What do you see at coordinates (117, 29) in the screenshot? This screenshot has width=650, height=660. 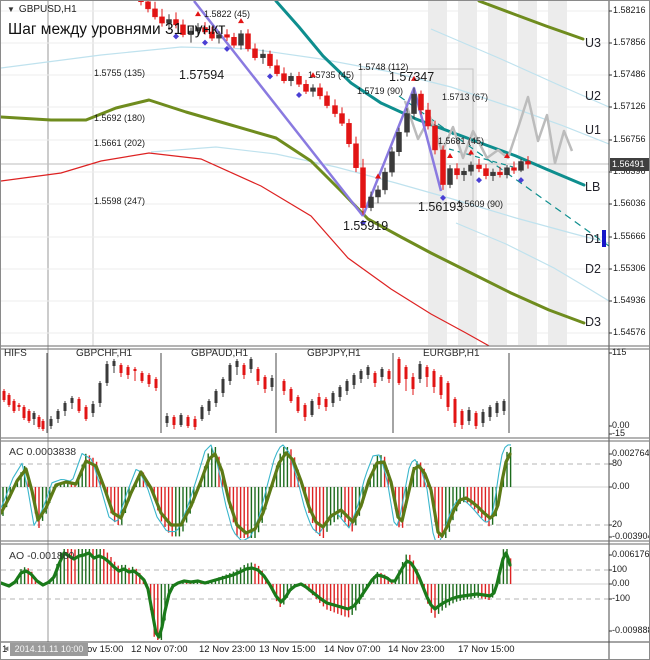 I see `step-annotation-text: Шаг между уровнями 31 пункт` at bounding box center [117, 29].